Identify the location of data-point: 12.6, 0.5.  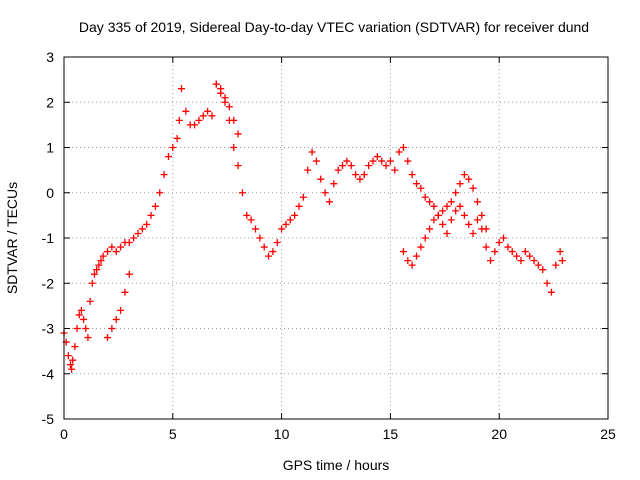
(338, 170).